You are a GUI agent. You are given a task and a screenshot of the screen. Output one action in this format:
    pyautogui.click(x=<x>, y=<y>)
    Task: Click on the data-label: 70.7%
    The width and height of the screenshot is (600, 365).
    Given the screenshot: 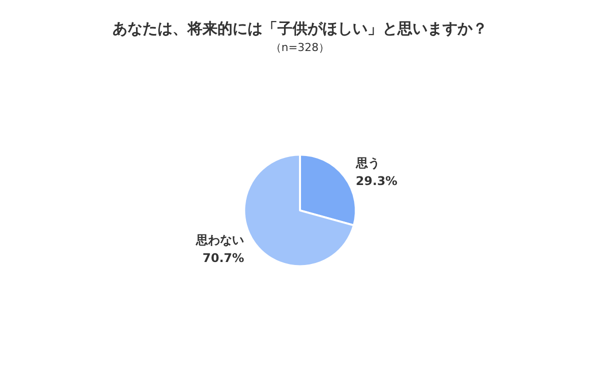 What is the action you would take?
    pyautogui.click(x=223, y=258)
    